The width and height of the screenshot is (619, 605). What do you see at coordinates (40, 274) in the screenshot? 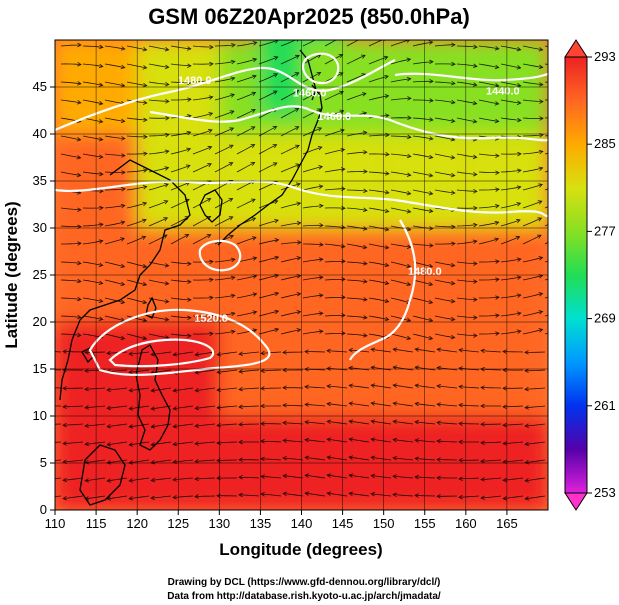
I see `y-tick-label: 25` at bounding box center [40, 274].